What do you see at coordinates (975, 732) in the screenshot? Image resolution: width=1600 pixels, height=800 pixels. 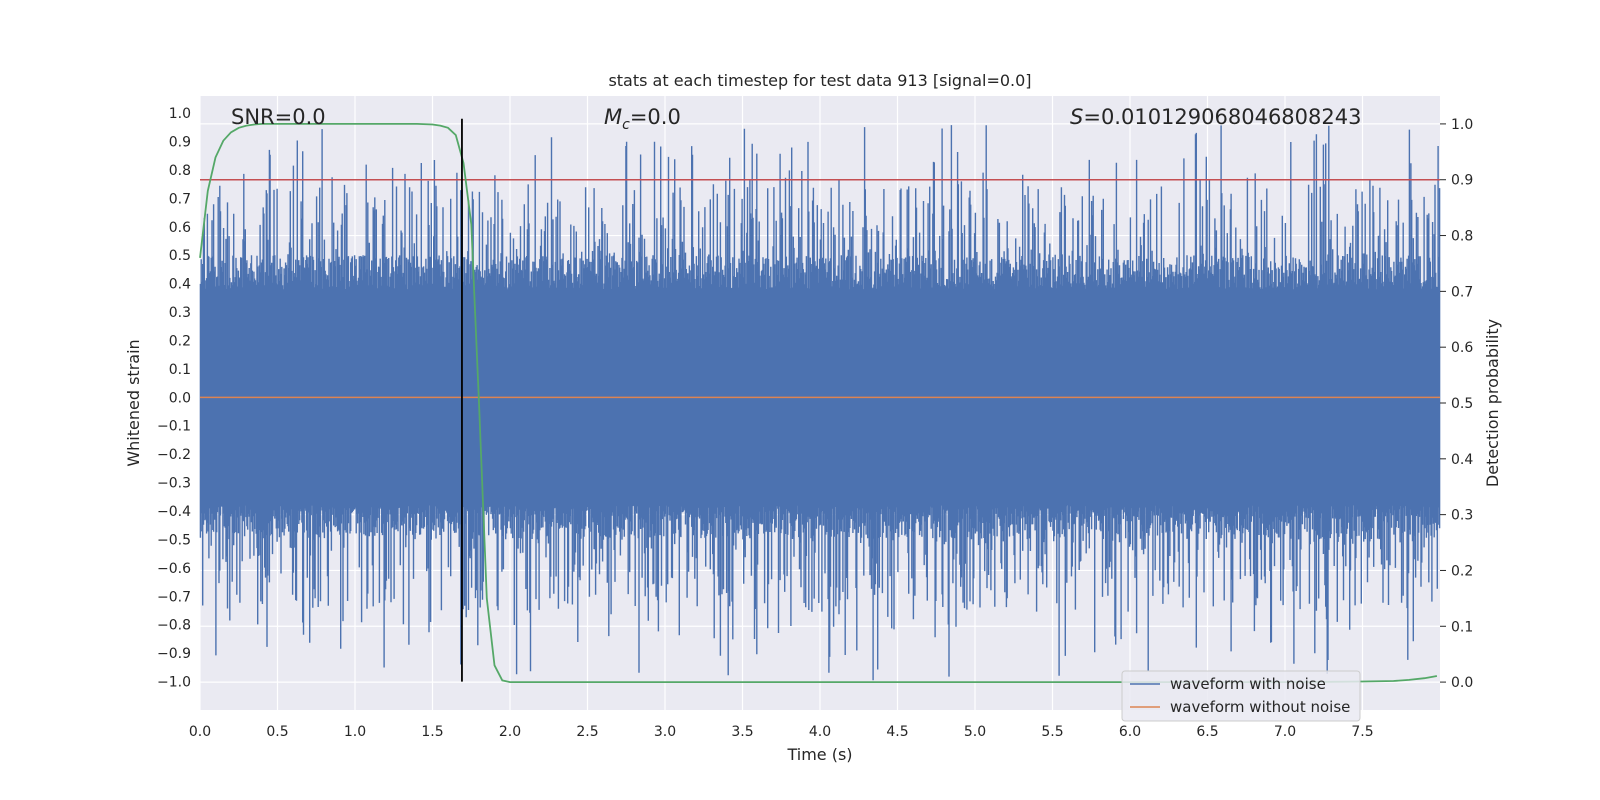 I see `x-tick-label: 5.0` at bounding box center [975, 732].